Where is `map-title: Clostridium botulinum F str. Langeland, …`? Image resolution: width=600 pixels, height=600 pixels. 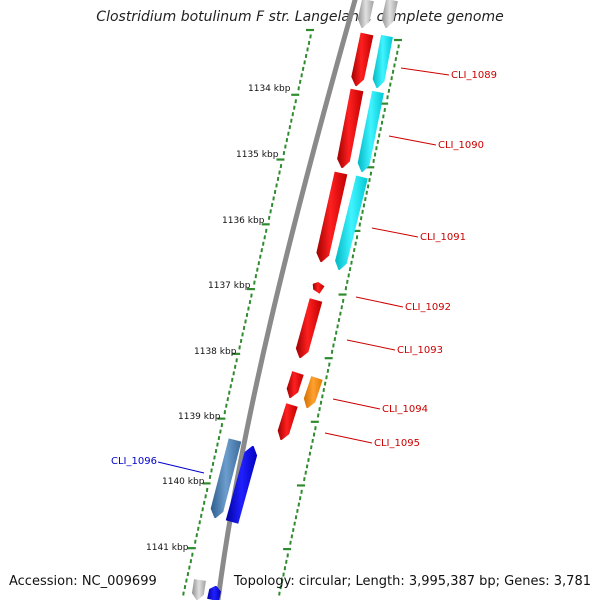
map-title: Clostridium botulinum F str. Langeland, … is located at coordinates (300, 17).